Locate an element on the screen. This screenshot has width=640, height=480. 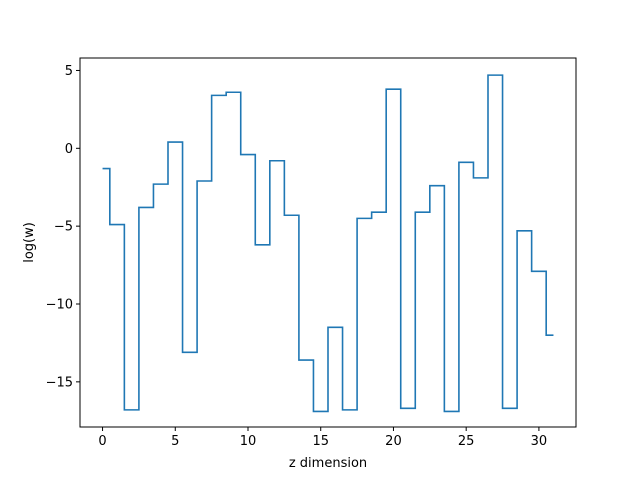
y-tick-label: 5 is located at coordinates (69, 71).